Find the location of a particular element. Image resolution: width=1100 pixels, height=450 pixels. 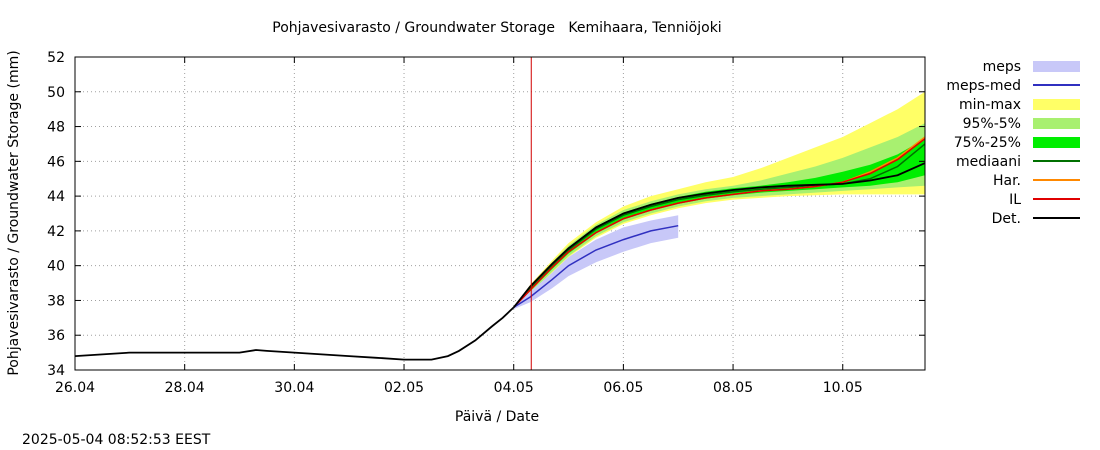

y-tick-label: 52 is located at coordinates (56, 58).